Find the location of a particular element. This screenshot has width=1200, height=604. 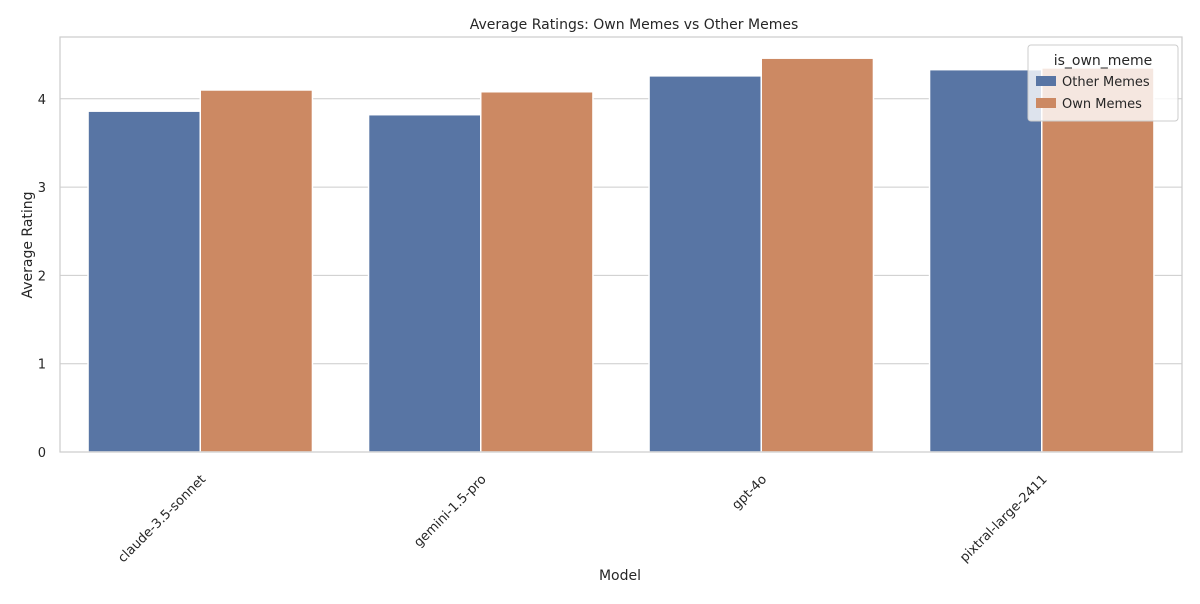

y-tick-label: 0 is located at coordinates (42, 453).